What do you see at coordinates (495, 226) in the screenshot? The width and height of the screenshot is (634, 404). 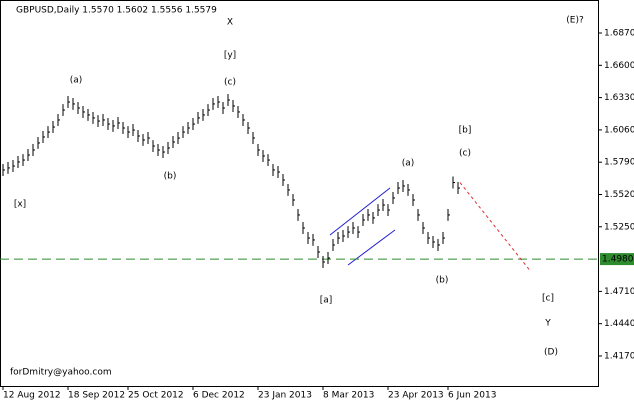 I see `forecast-line` at bounding box center [495, 226].